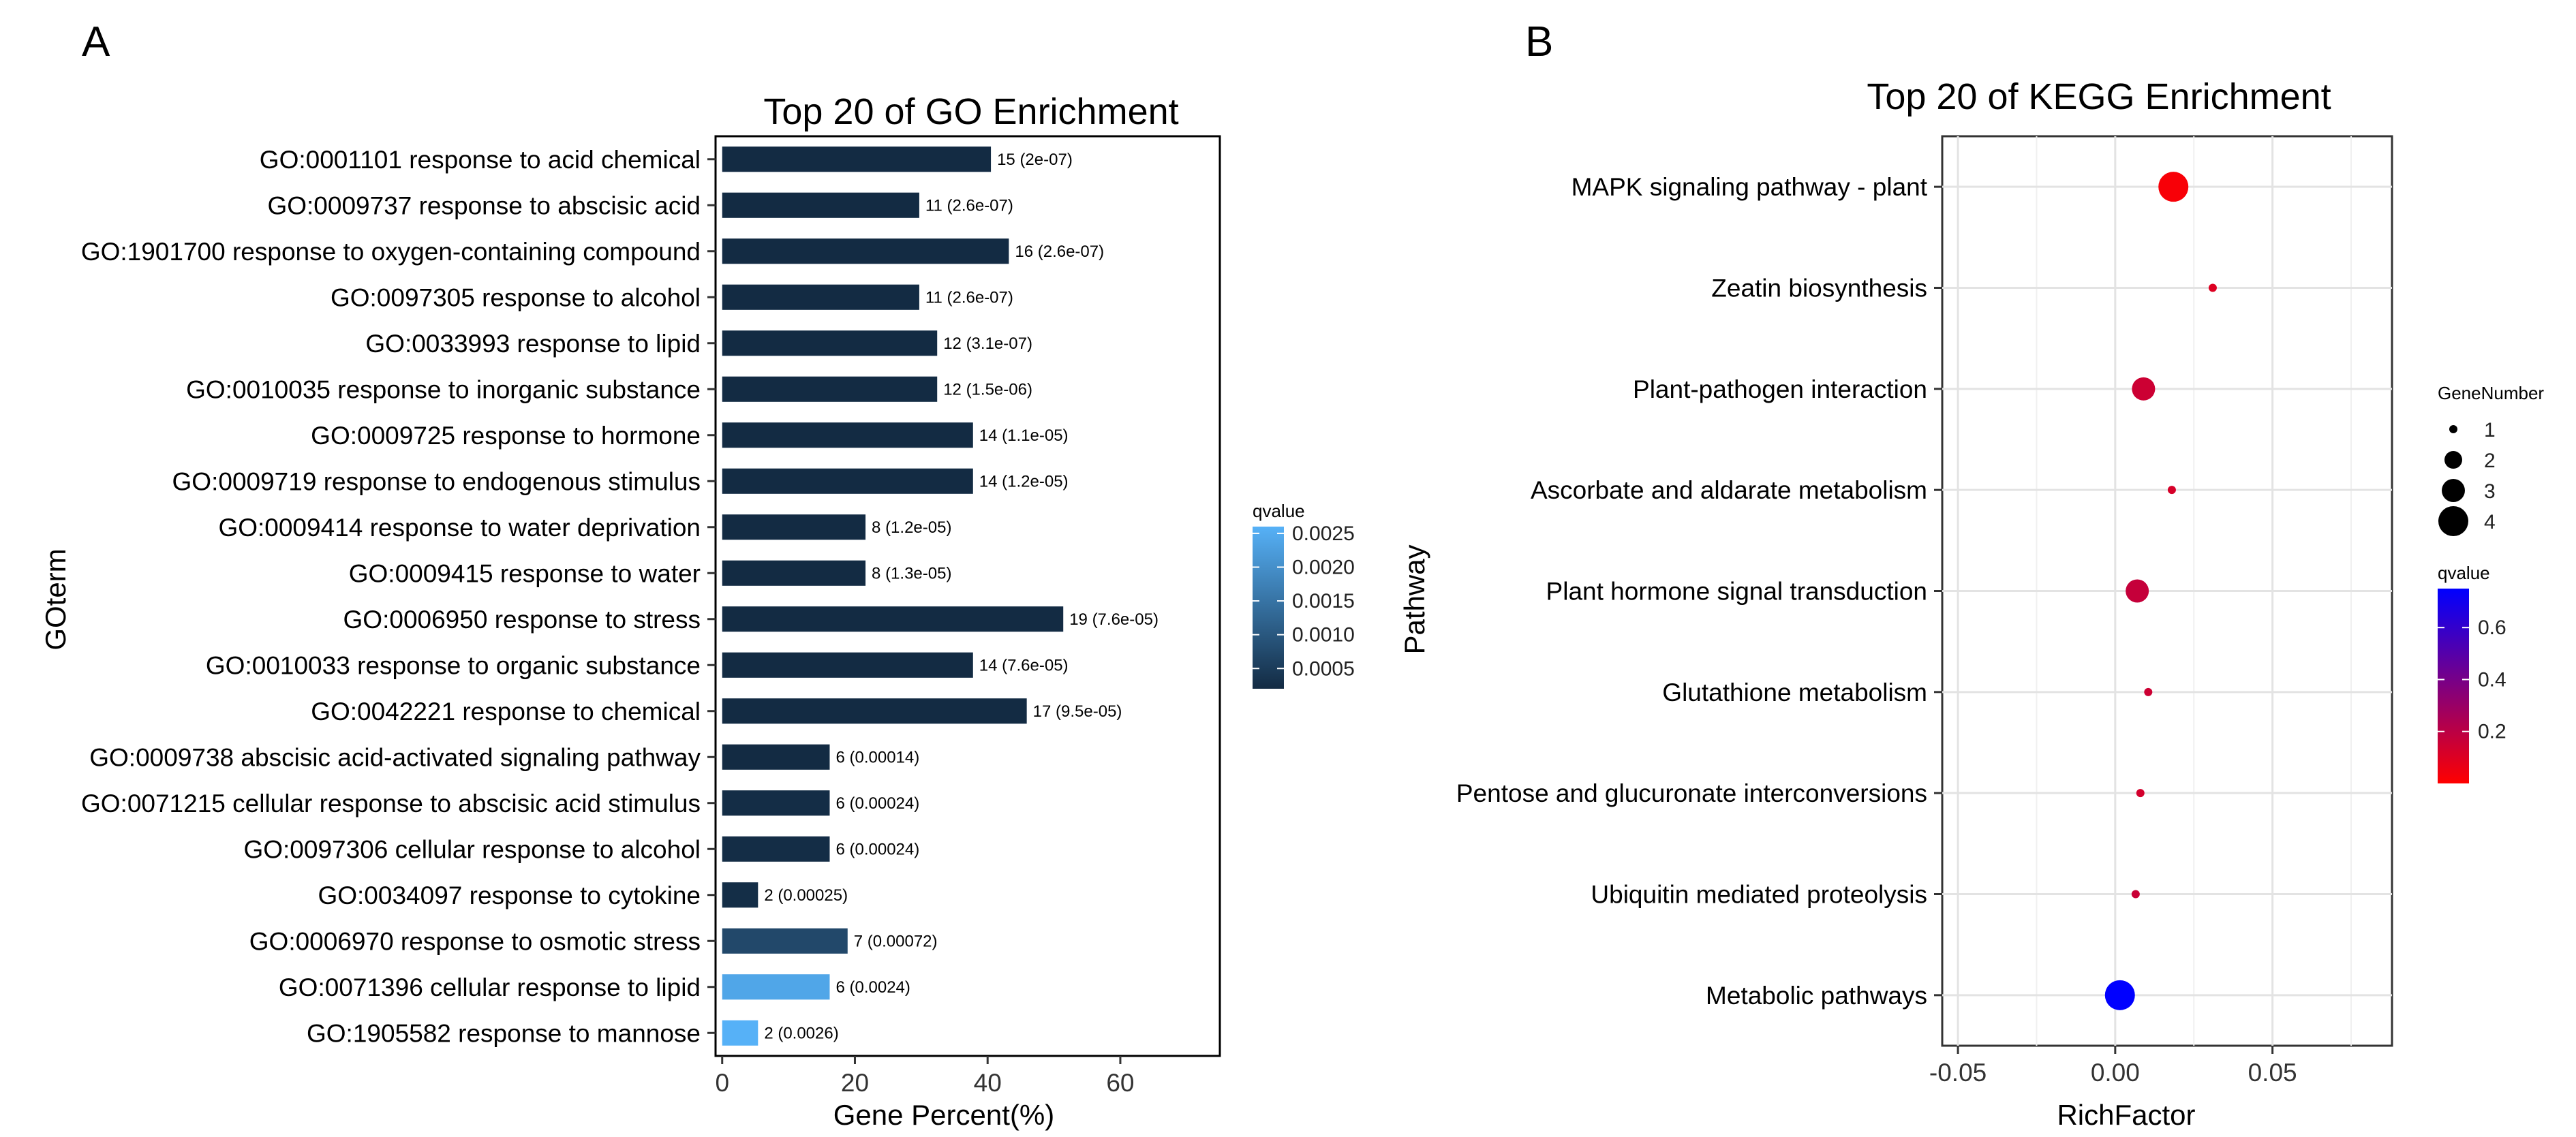  What do you see at coordinates (522, 620) in the screenshot?
I see `go-category-label: GO:0006950 response to stress` at bounding box center [522, 620].